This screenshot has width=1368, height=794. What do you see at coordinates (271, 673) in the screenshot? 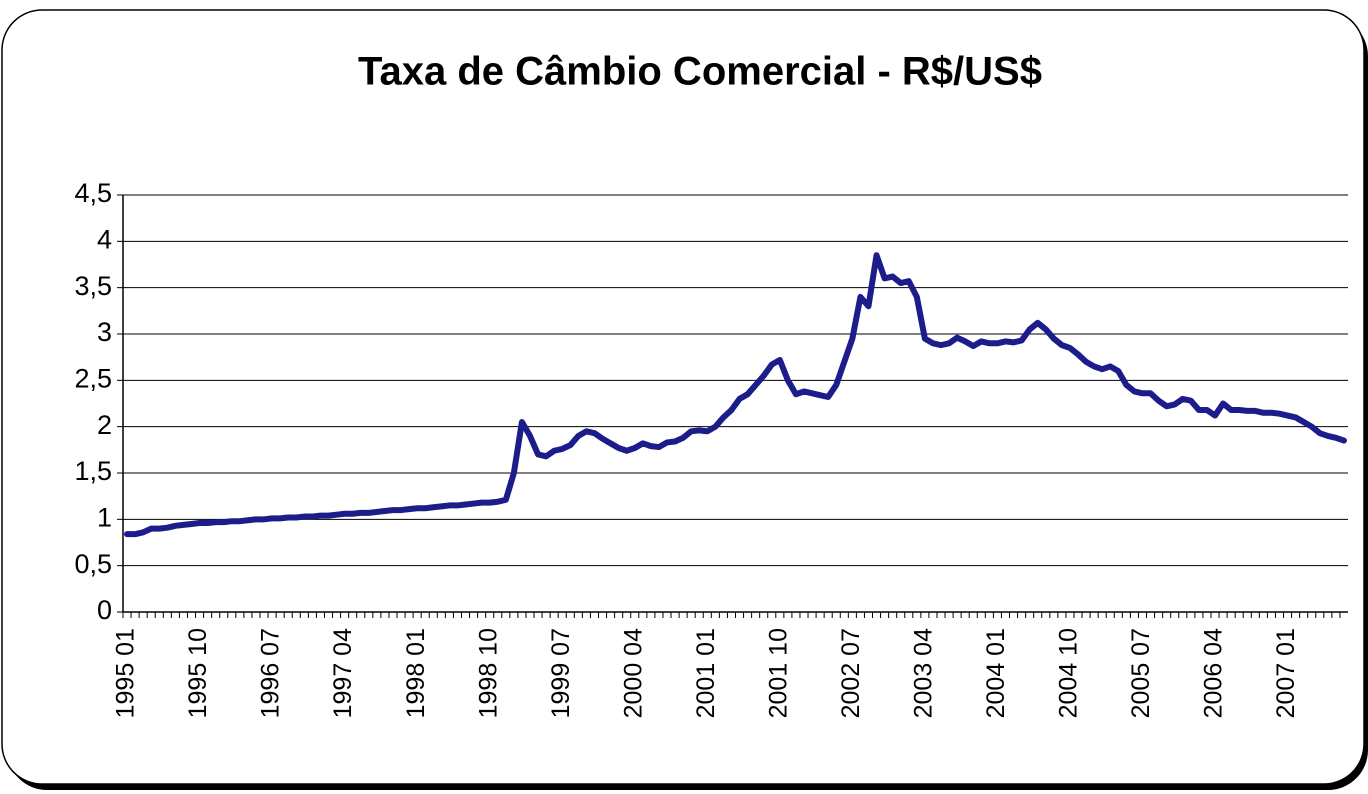
I see `x-tick-label: 1996 07` at bounding box center [271, 673].